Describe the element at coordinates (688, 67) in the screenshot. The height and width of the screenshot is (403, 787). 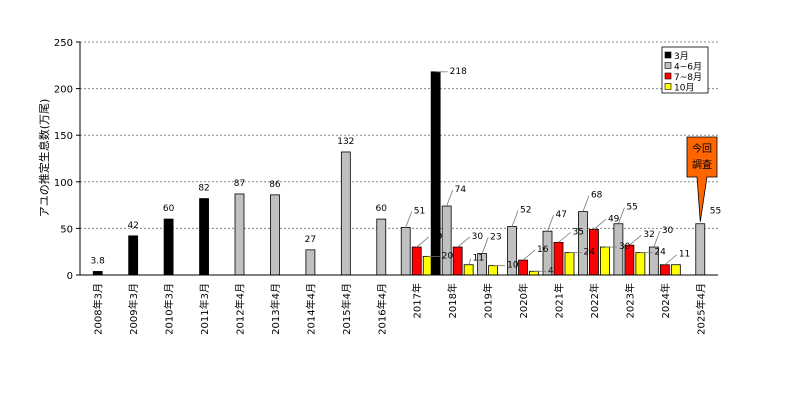
I see `legend-entry: 4~6月` at that location.